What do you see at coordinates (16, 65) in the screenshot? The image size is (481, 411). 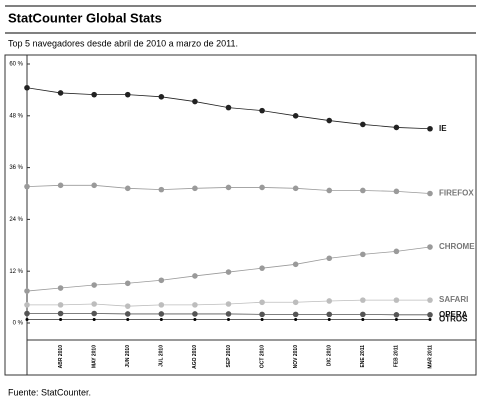 I see `y-tick-label: 60 %` at bounding box center [16, 65].